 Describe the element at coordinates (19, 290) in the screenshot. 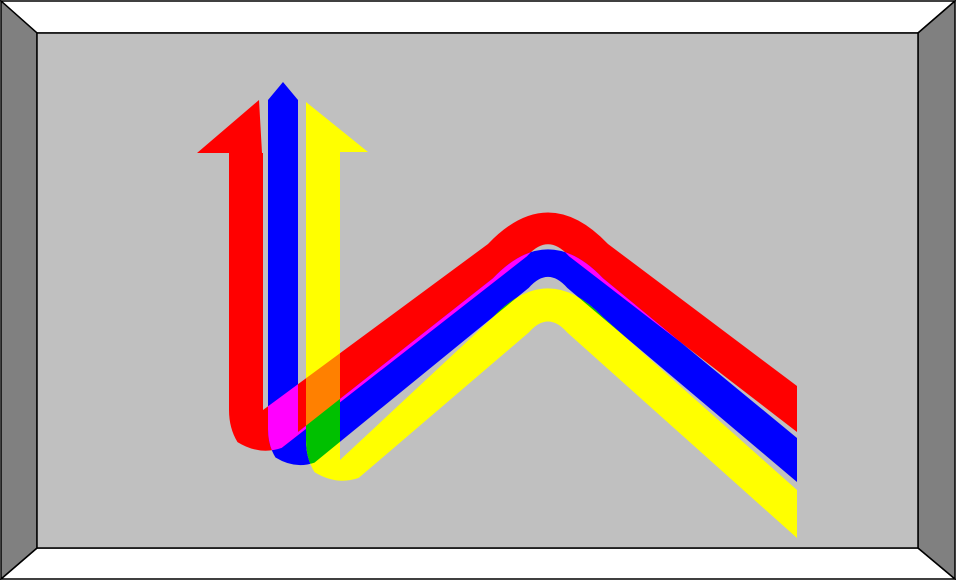

I see `frame-left-bevel` at that location.